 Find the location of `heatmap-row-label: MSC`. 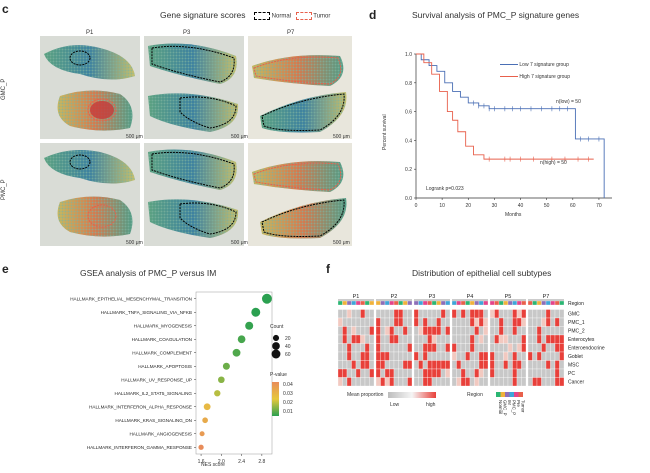

heatmap-row-label: MSC is located at coordinates (574, 366).